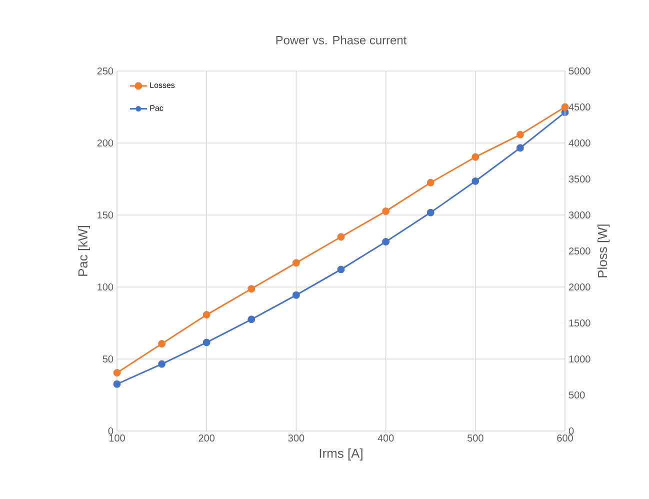  I want to click on y2-tick-label: 3000, so click(579, 215).